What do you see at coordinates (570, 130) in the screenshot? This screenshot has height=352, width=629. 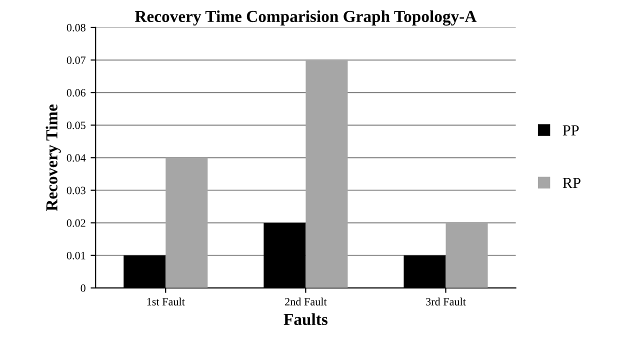 I see `legend-label: PP` at bounding box center [570, 130].